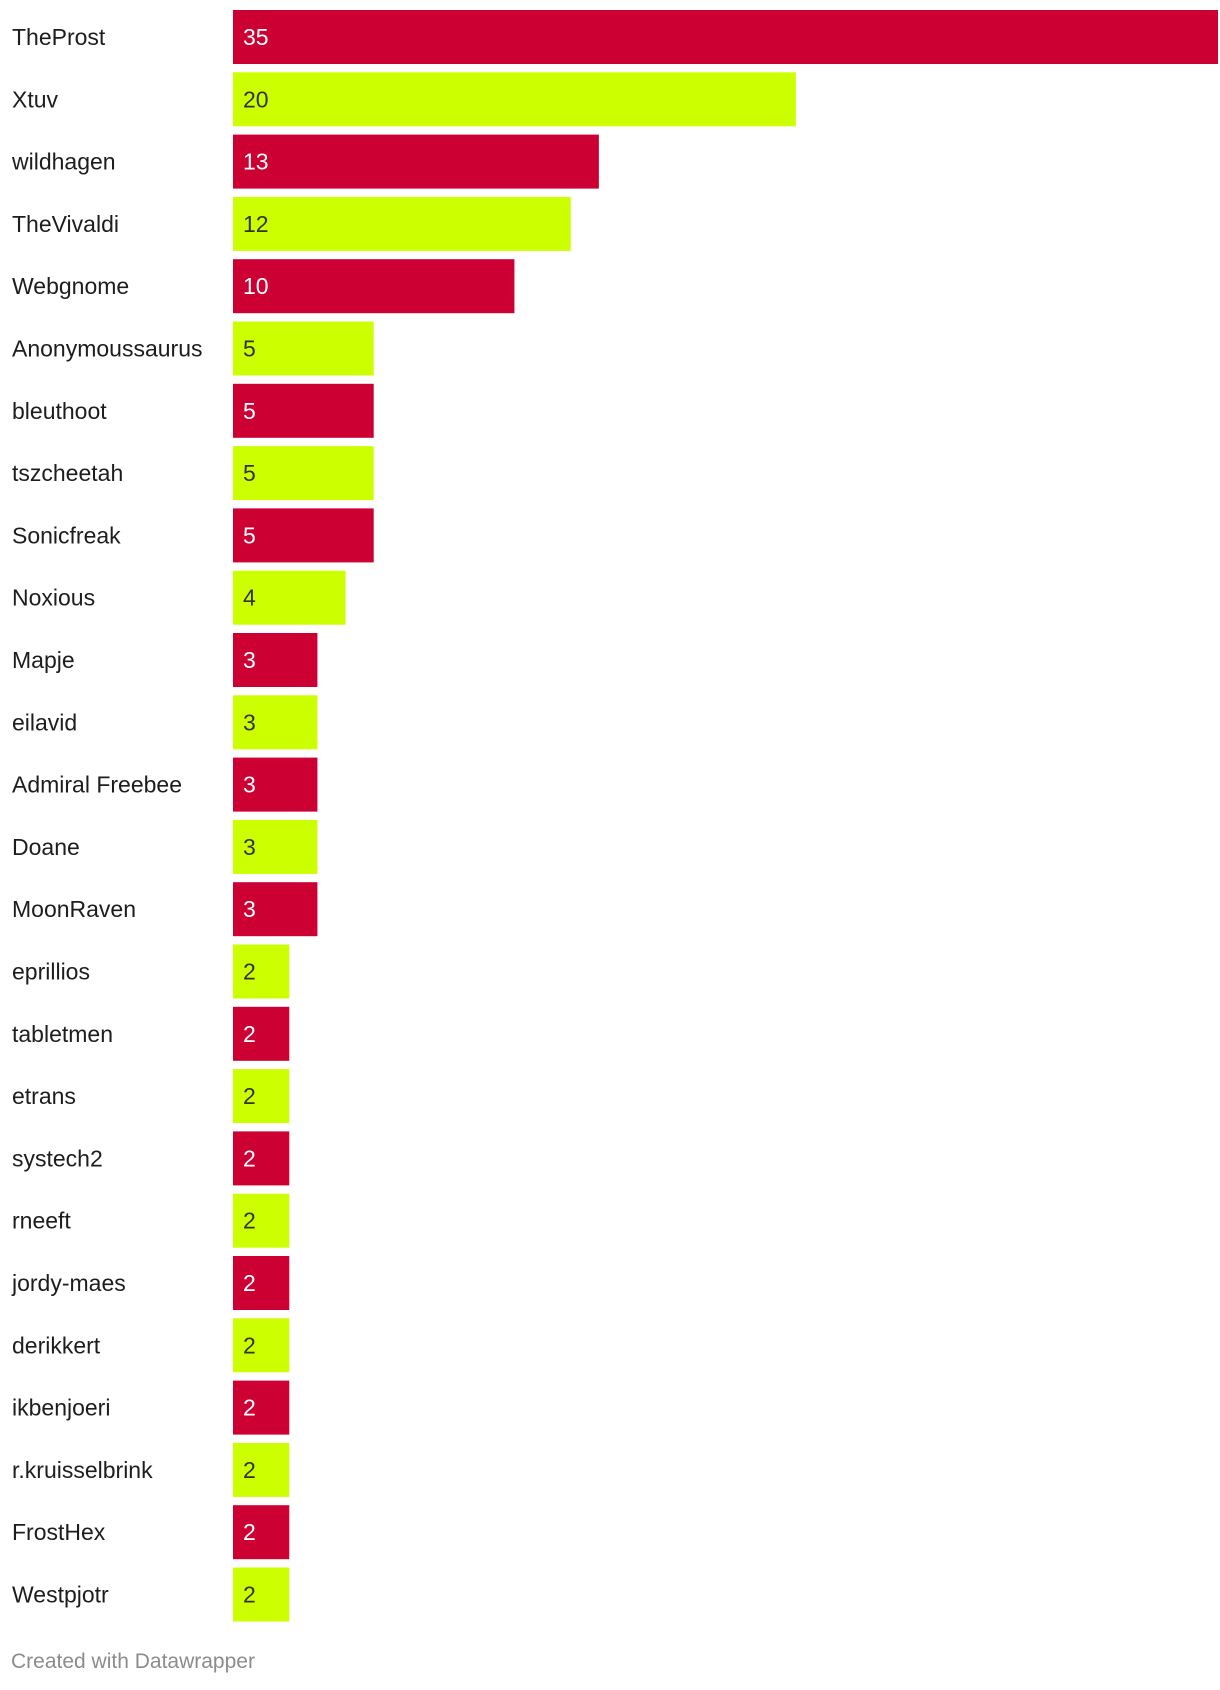 The height and width of the screenshot is (1690, 1220). I want to click on bar-value-label: 35, so click(256, 37).